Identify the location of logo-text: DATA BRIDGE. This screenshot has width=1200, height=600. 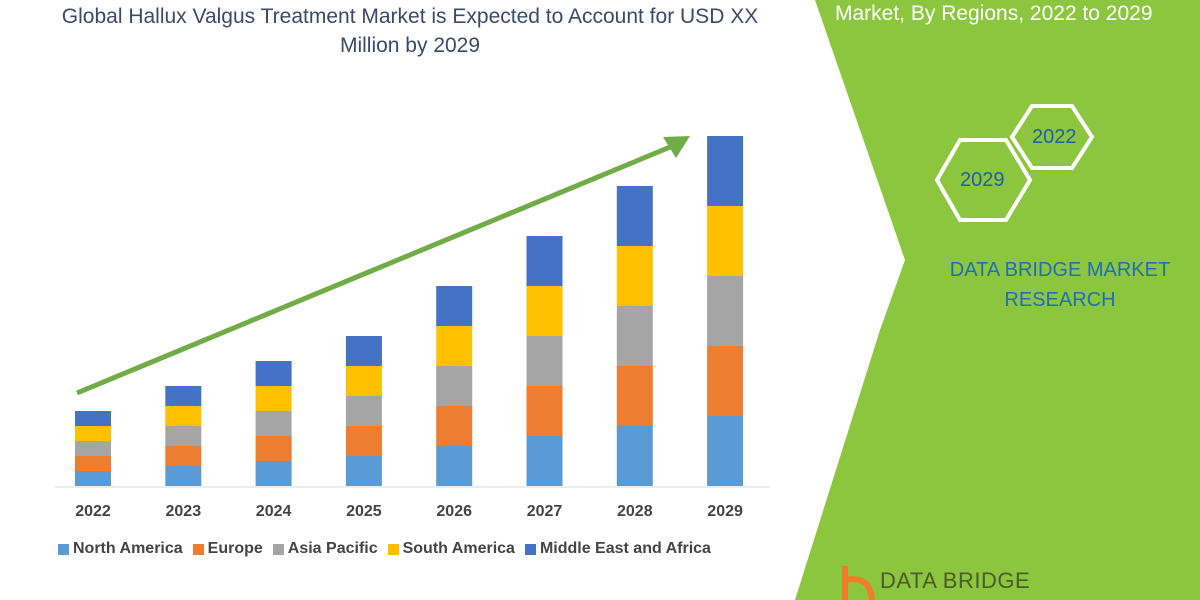
(955, 580).